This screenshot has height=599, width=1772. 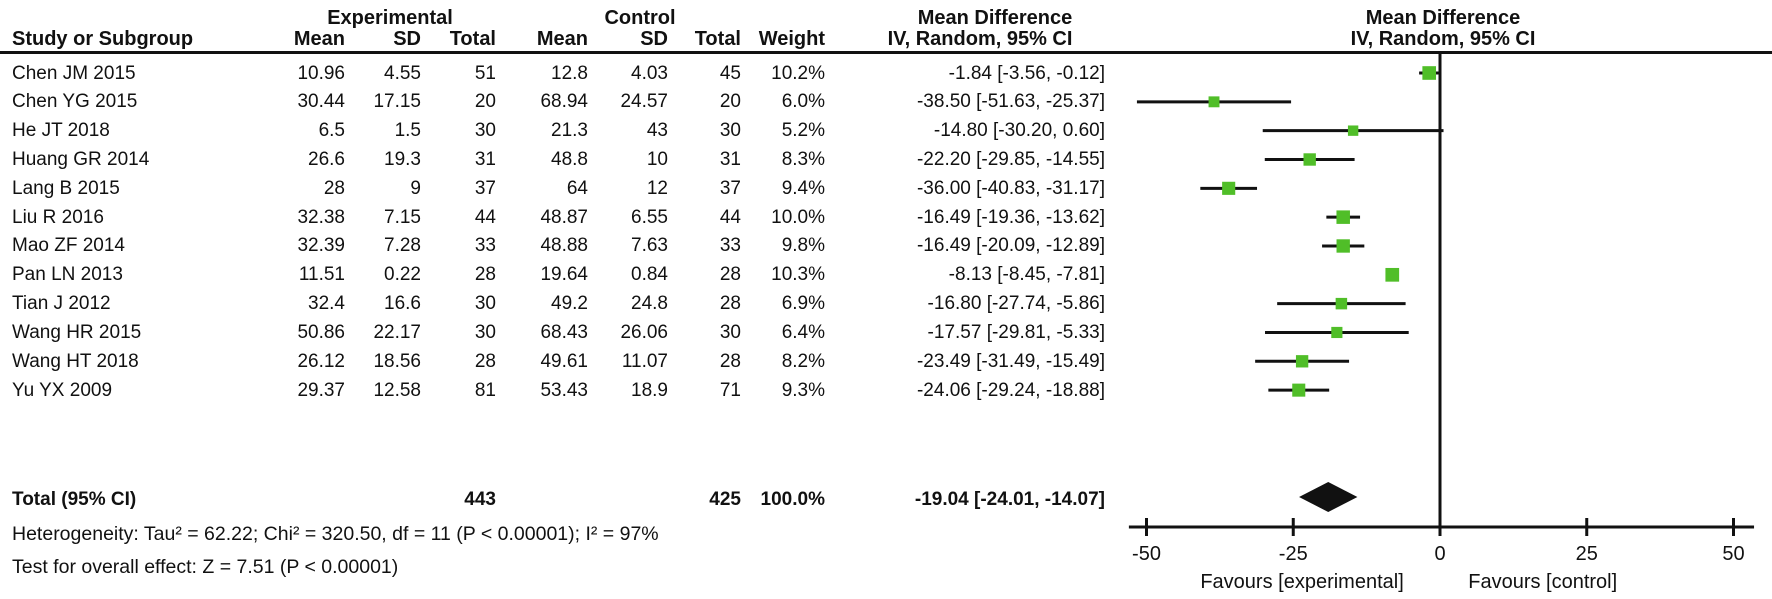 What do you see at coordinates (644, 102) in the screenshot?
I see `study-sd-control: 24.57` at bounding box center [644, 102].